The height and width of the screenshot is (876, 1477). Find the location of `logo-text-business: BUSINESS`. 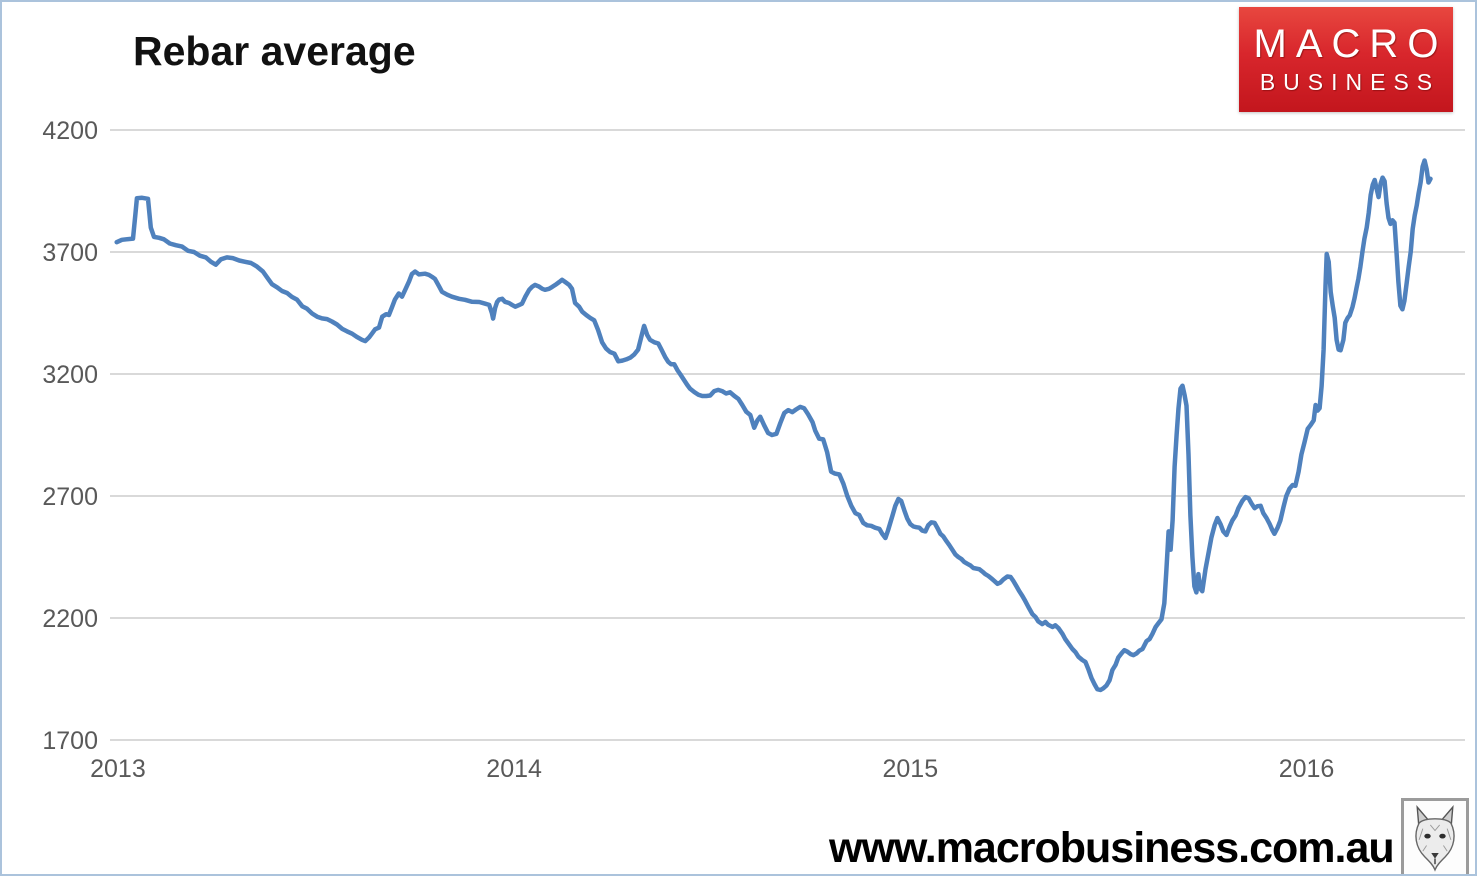

logo-text-business: BUSINESS is located at coordinates (1350, 81).